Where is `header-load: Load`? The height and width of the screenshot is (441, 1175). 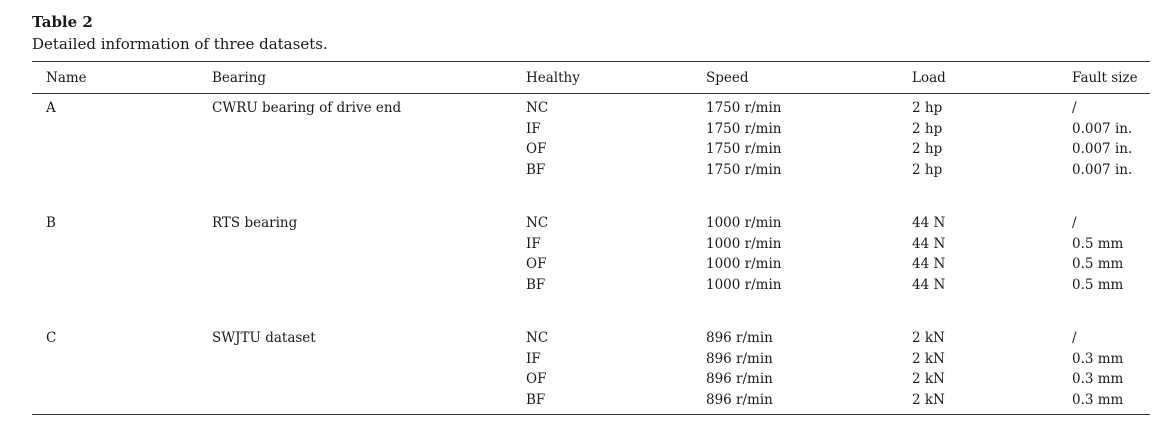
header-load: Load is located at coordinates (929, 78).